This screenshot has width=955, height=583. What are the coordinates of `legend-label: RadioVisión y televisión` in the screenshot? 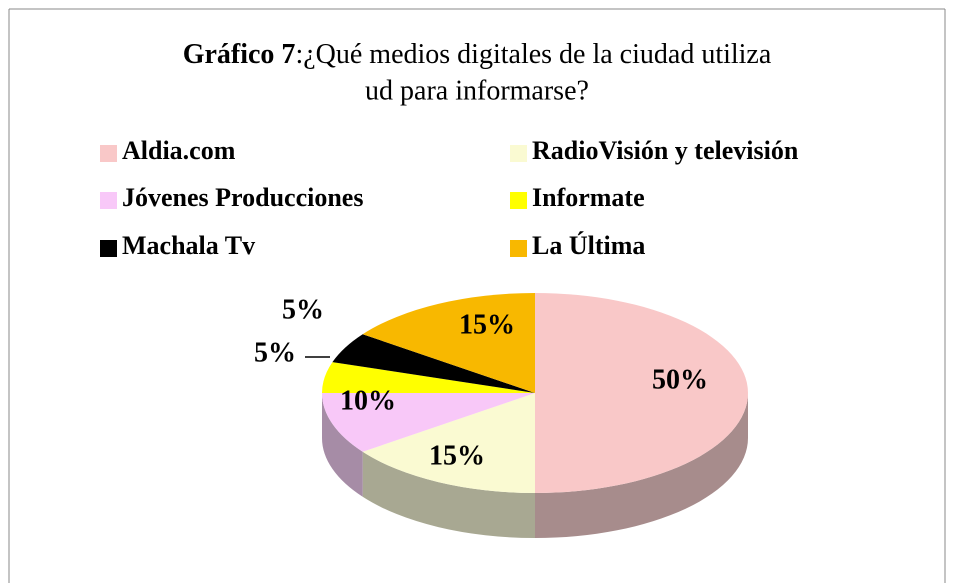 It's located at (665, 150).